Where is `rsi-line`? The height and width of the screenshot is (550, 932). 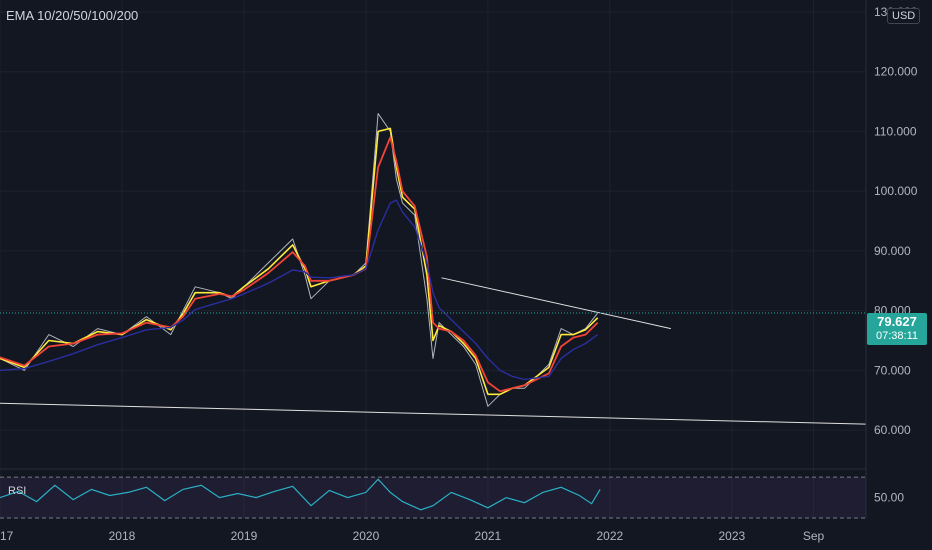
rsi-line is located at coordinates (433, 497).